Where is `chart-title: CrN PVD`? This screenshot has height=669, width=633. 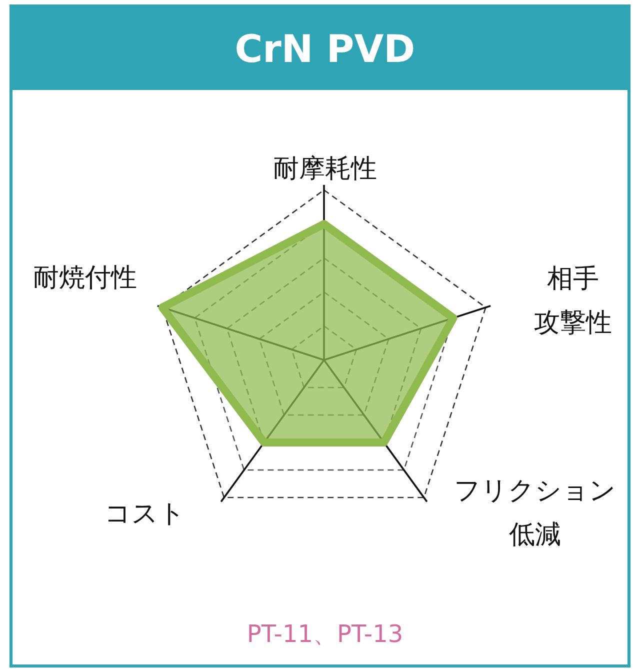
chart-title: CrN PVD is located at coordinates (325, 49).